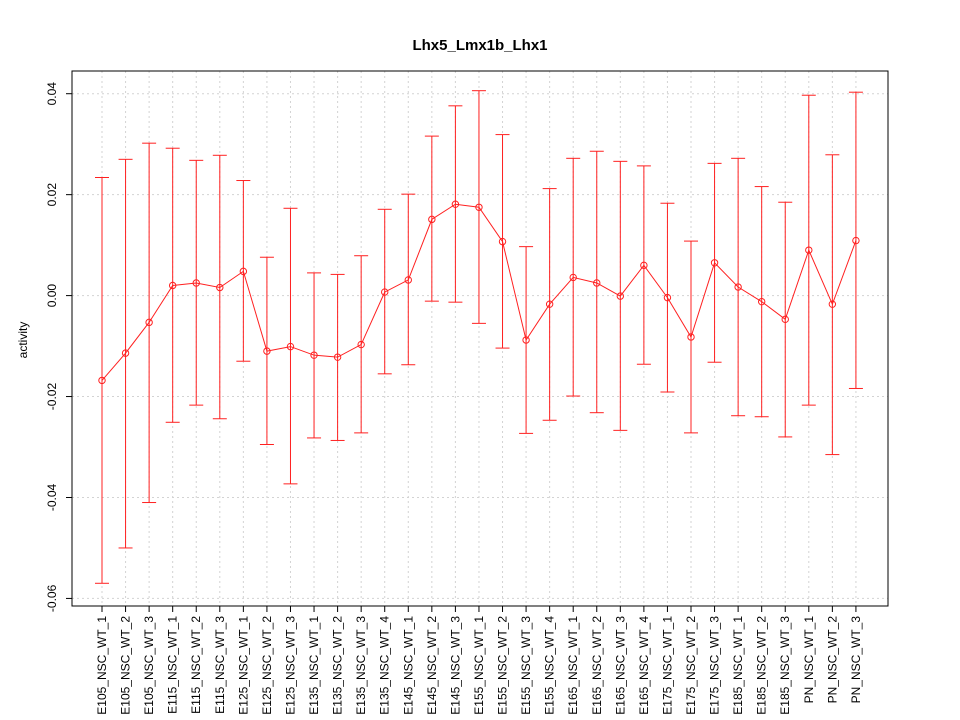 This screenshot has height=720, width=960. Describe the element at coordinates (52, 296) in the screenshot. I see `y-tick-label: 0.00` at that location.